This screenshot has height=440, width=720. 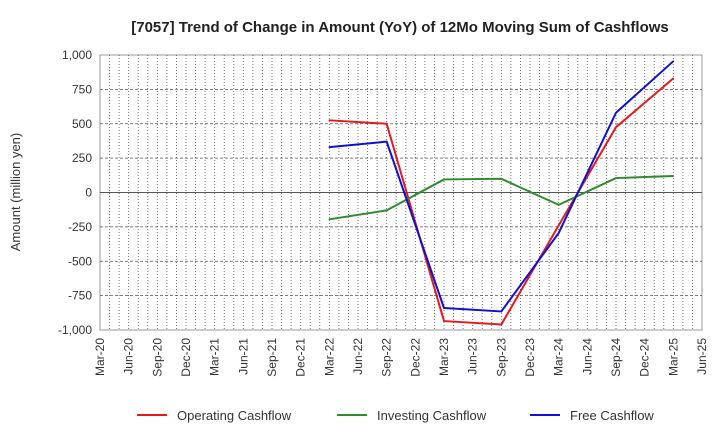 What do you see at coordinates (15, 192) in the screenshot?
I see `y-axis-label: Amount (million yen)` at bounding box center [15, 192].